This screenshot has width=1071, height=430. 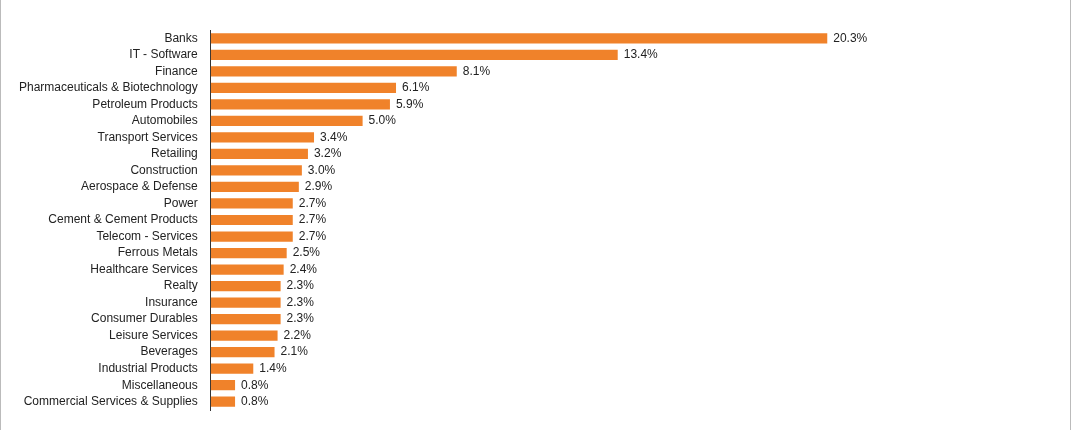 I want to click on data-label: 2.4%, so click(x=303, y=268).